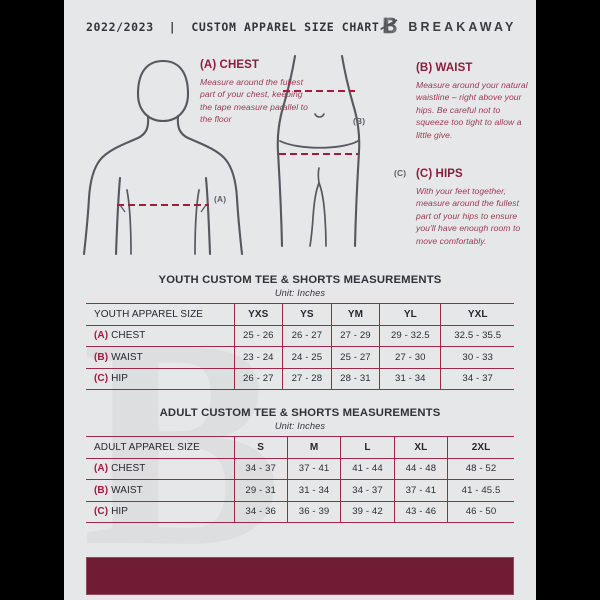  Describe the element at coordinates (307, 314) in the screenshot. I see `youth-column-header: YS` at that location.